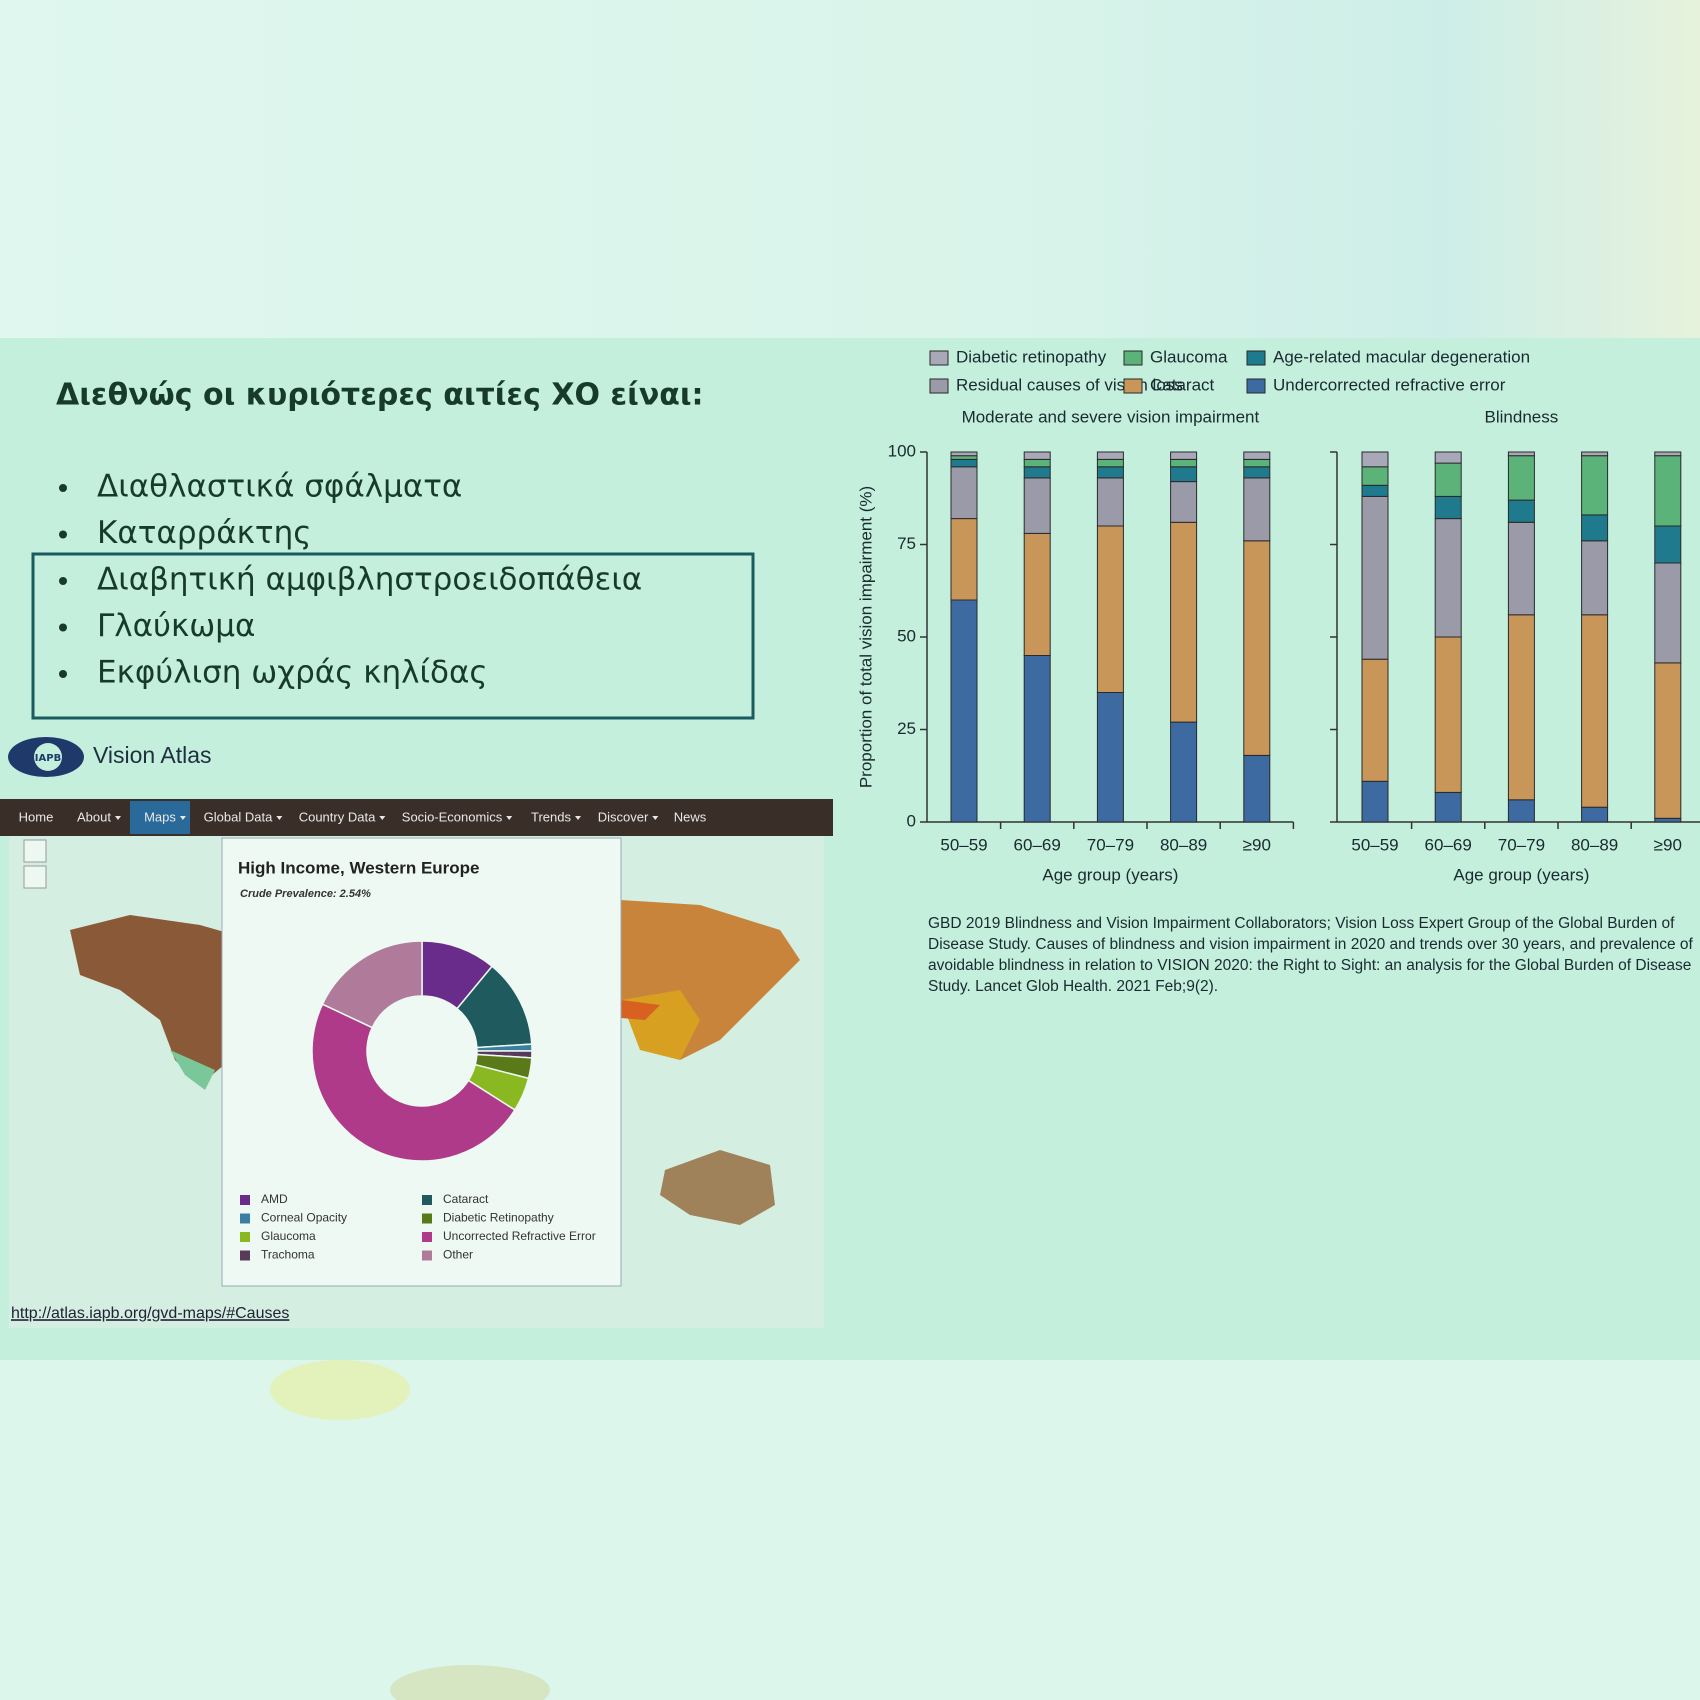  Describe the element at coordinates (288, 1236) in the screenshot. I see `donut-legend-label: Glaucoma` at that location.